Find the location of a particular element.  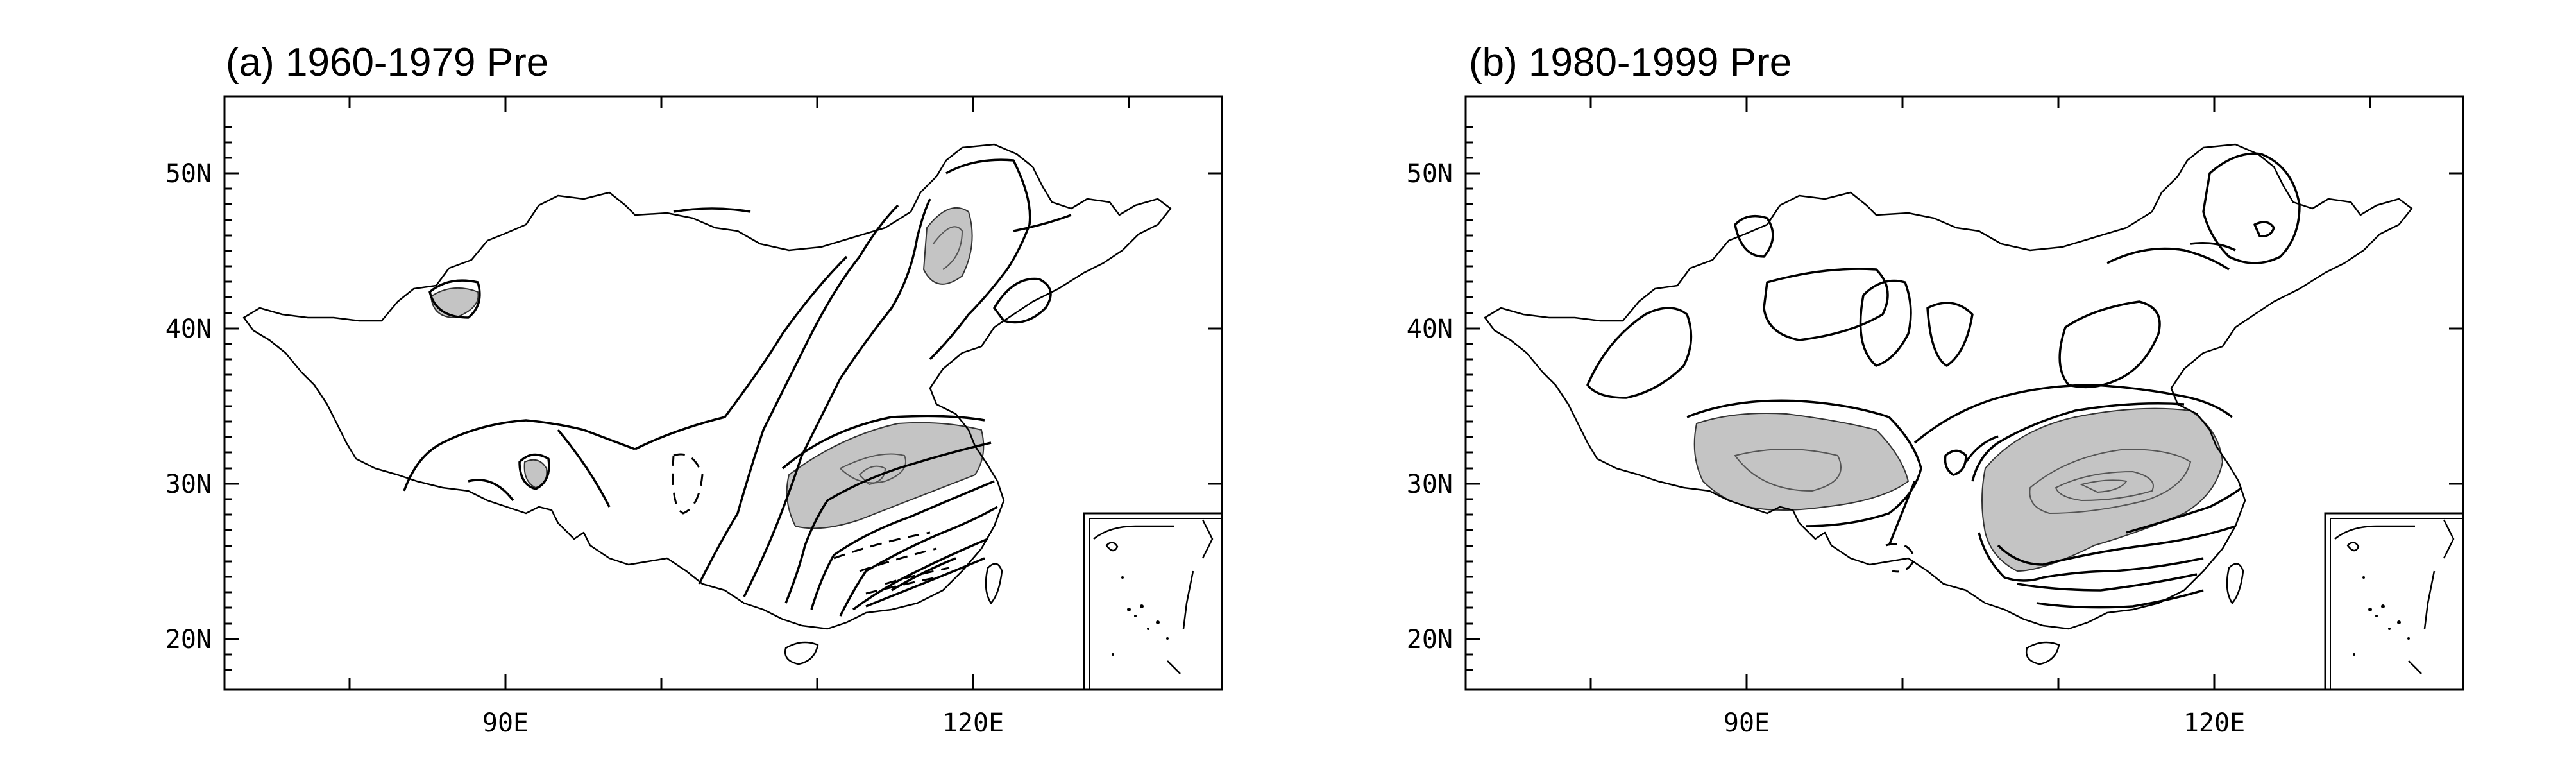

panel-a-inset is located at coordinates (1153, 601).